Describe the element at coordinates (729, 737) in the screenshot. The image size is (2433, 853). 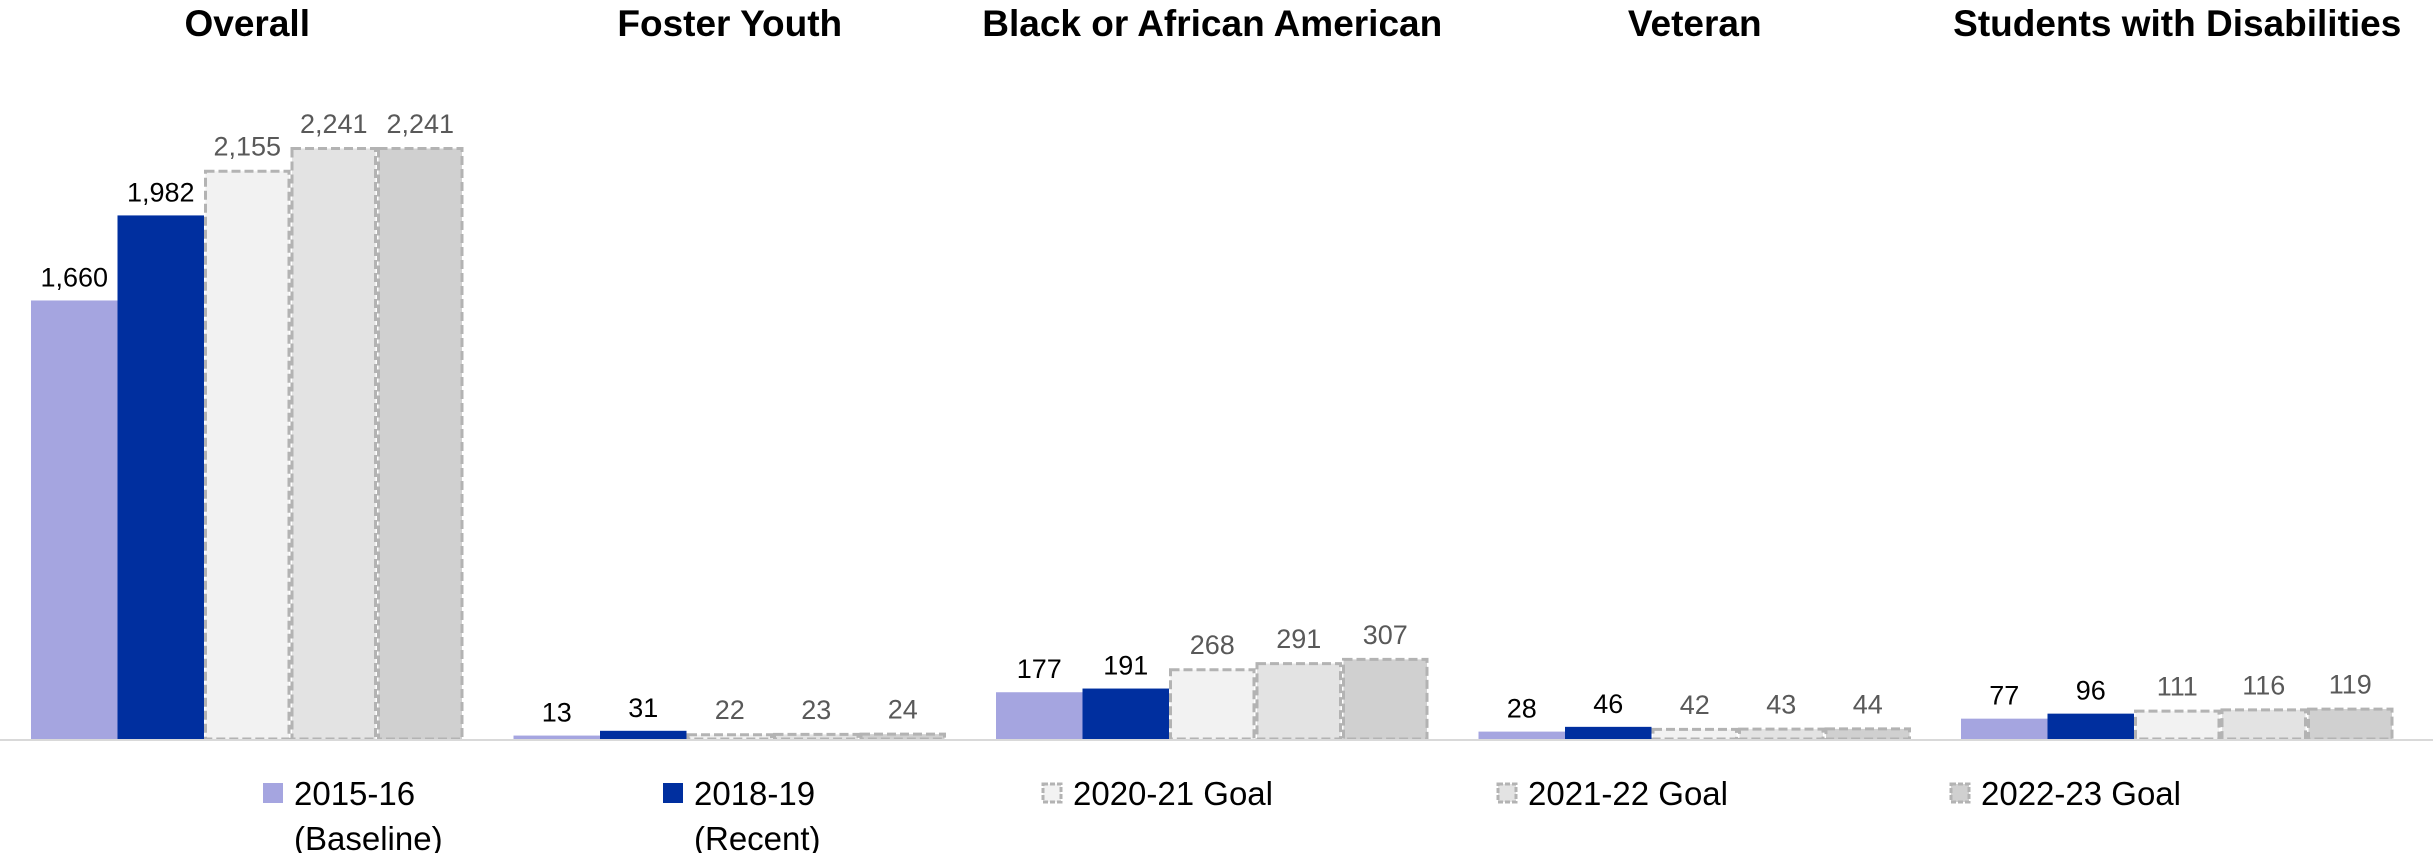
I see `bar-foster-youth-2020-21-goal` at that location.